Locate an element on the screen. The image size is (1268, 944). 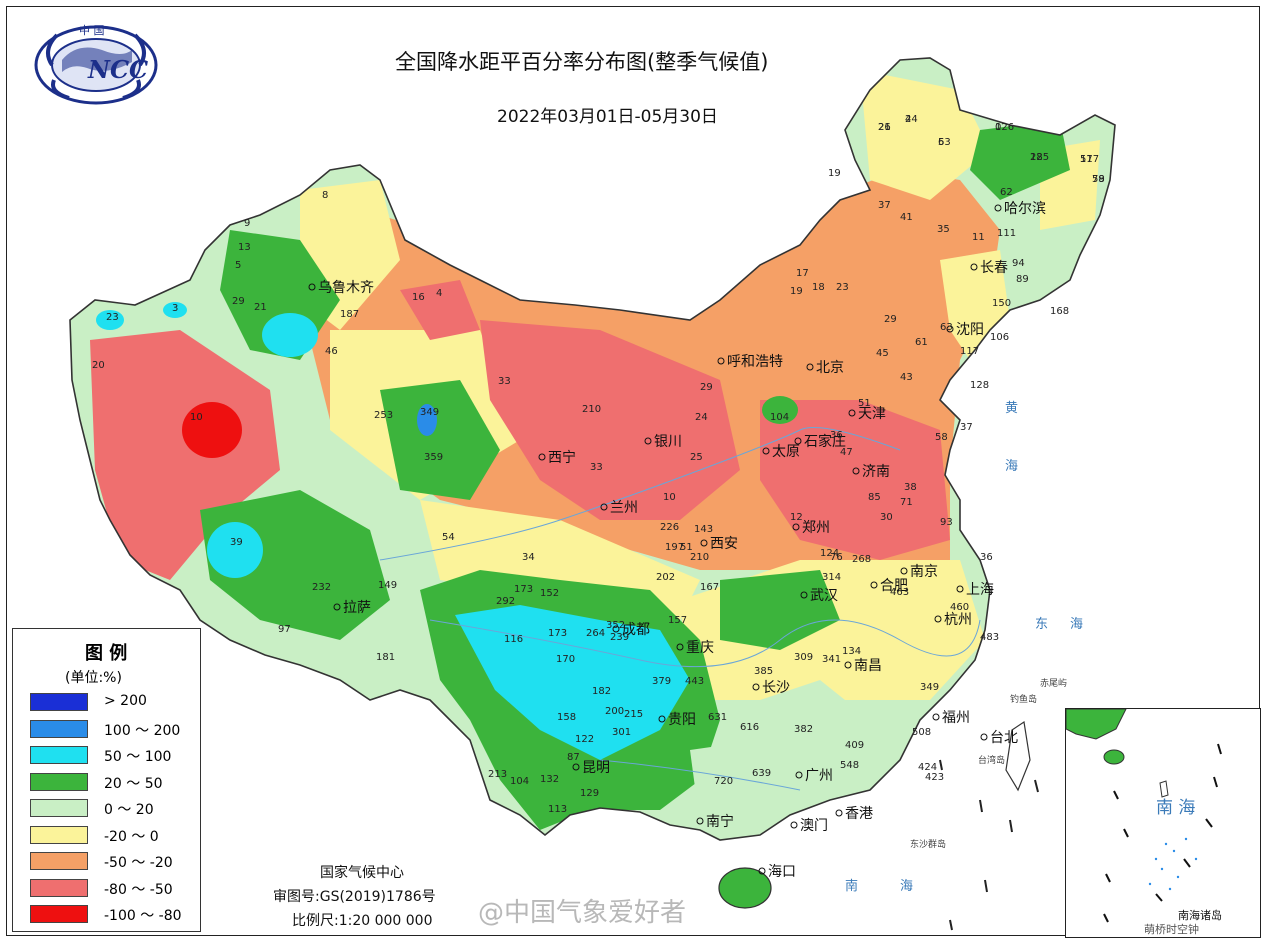
station-value: 11 is located at coordinates (978, 237).